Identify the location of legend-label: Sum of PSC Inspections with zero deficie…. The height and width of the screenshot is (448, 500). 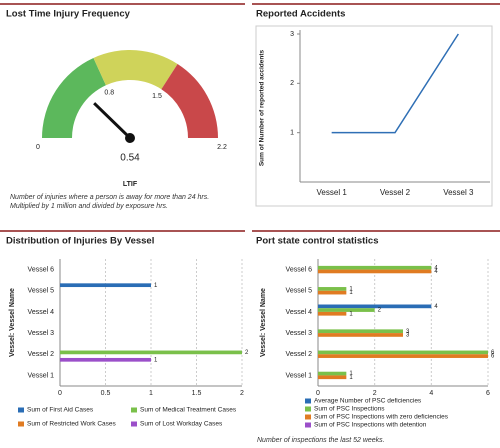
(381, 417).